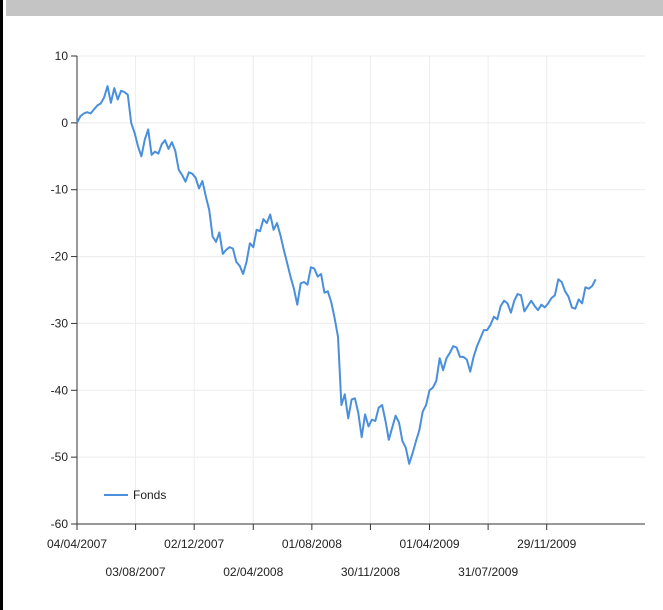 This screenshot has width=663, height=610. What do you see at coordinates (60, 323) in the screenshot?
I see `y-tick-label: -30` at bounding box center [60, 323].